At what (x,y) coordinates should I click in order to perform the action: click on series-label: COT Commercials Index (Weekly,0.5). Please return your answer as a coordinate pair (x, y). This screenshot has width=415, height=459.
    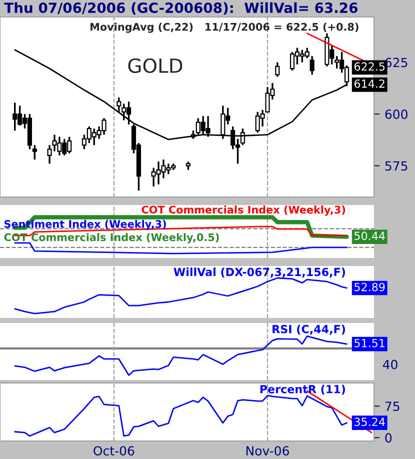
    Looking at the image, I should click on (111, 238).